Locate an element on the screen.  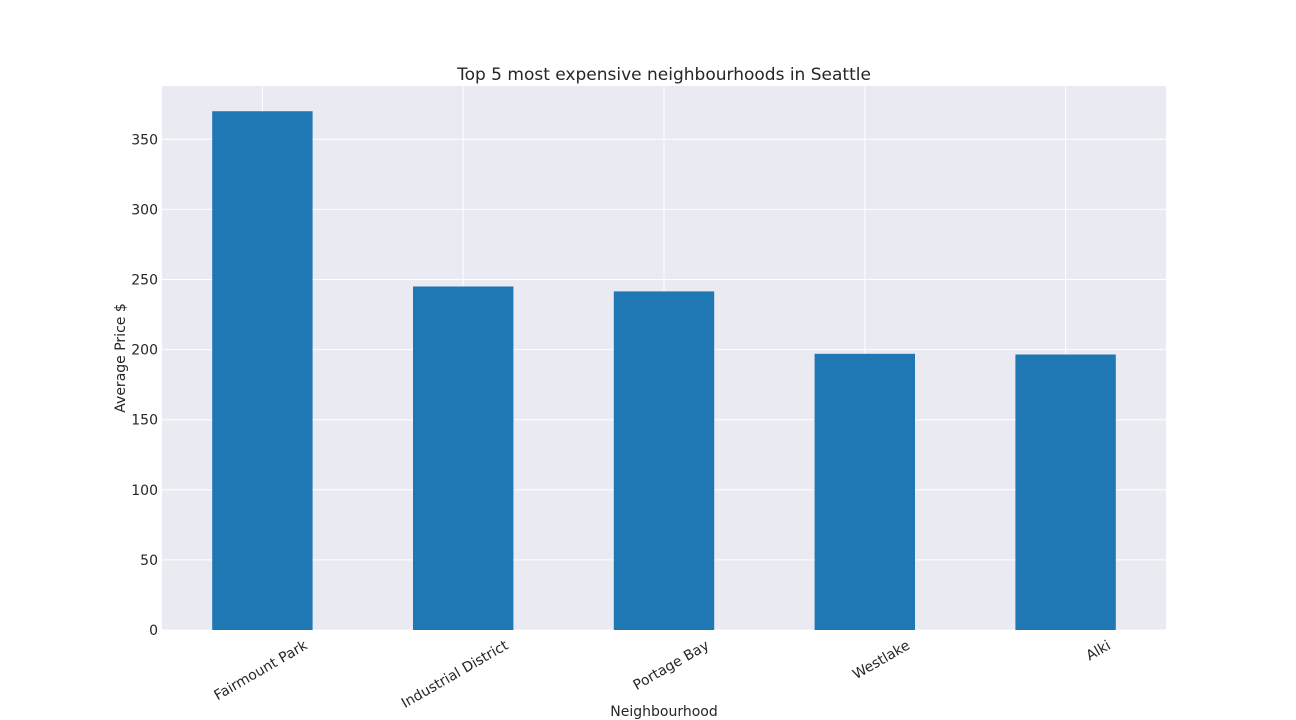
y-tick-label: 50 is located at coordinates (149, 561).